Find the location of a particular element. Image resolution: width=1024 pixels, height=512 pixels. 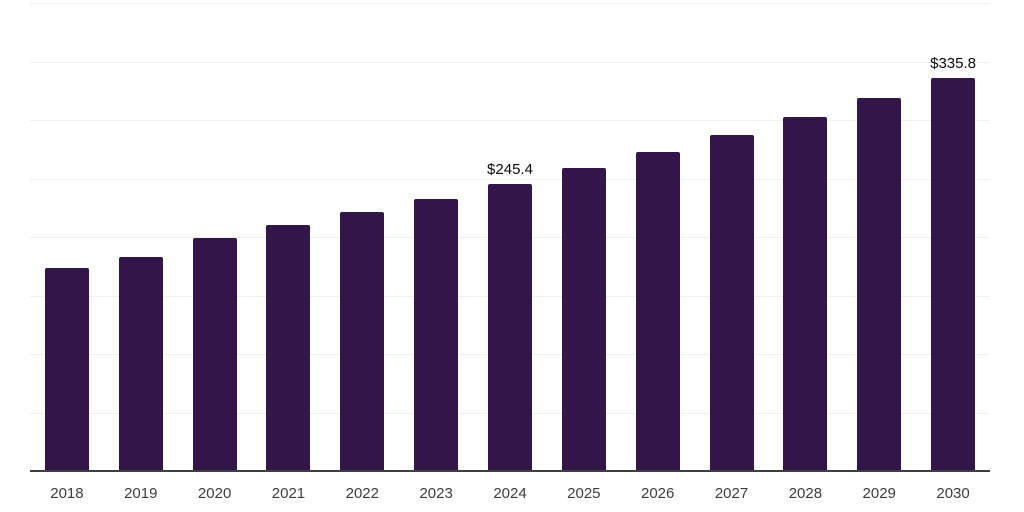

x-tick-label-2018: 2018 is located at coordinates (67, 493).